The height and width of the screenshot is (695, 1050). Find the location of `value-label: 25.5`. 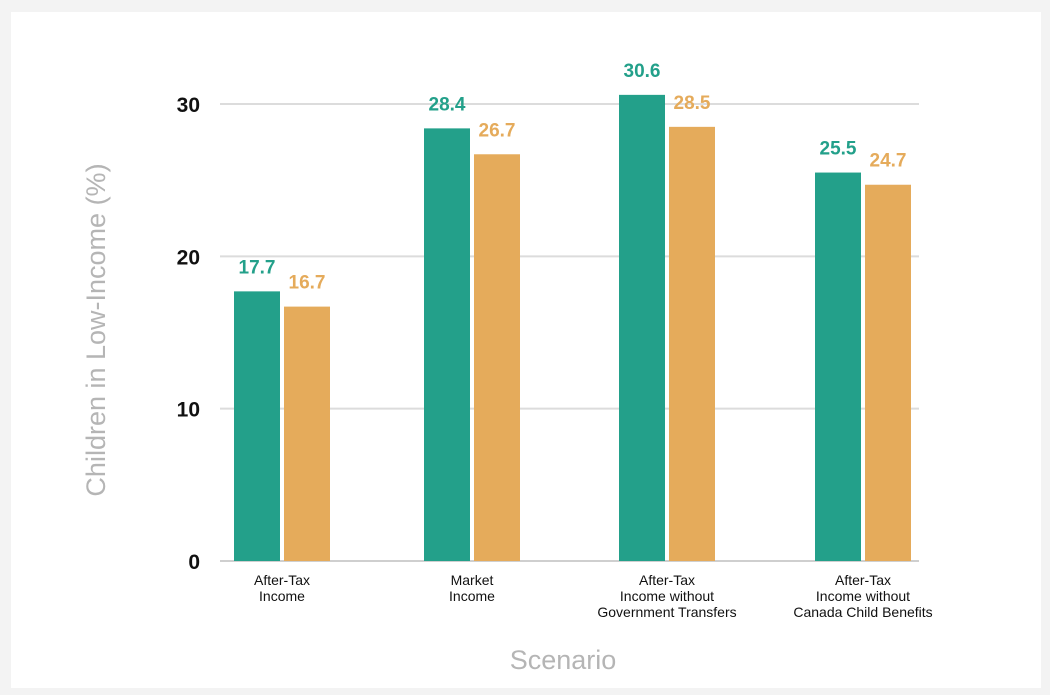

value-label: 25.5 is located at coordinates (838, 149).